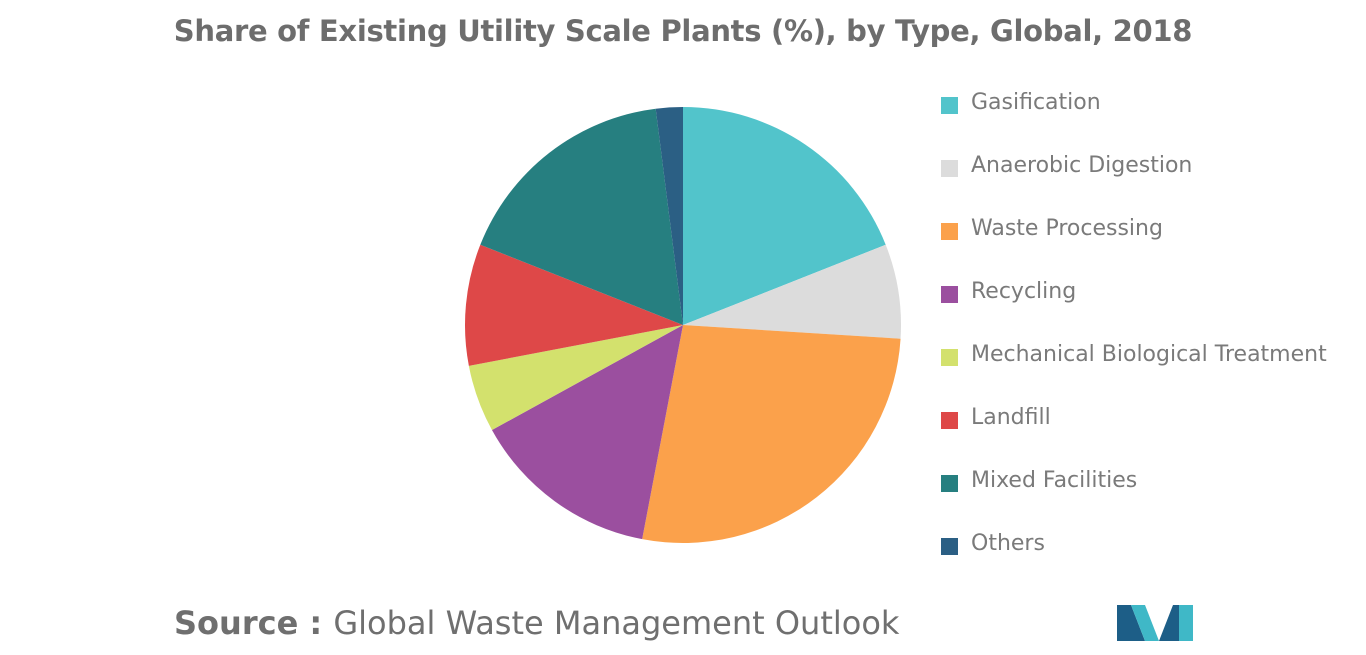  Describe the element at coordinates (581, 216) in the screenshot. I see `pie-slice-mixed-facilities` at that location.